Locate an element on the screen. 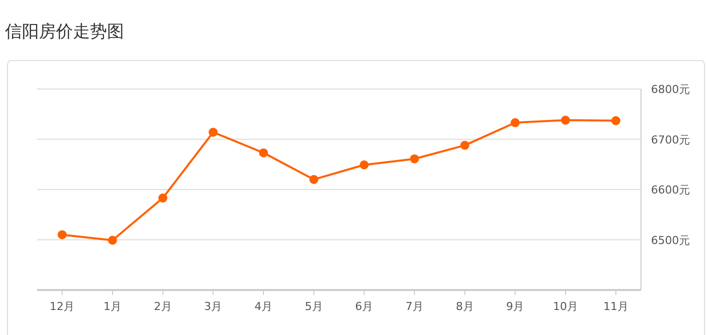 The height and width of the screenshot is (335, 706). x-tick-label: 4月 is located at coordinates (263, 306).